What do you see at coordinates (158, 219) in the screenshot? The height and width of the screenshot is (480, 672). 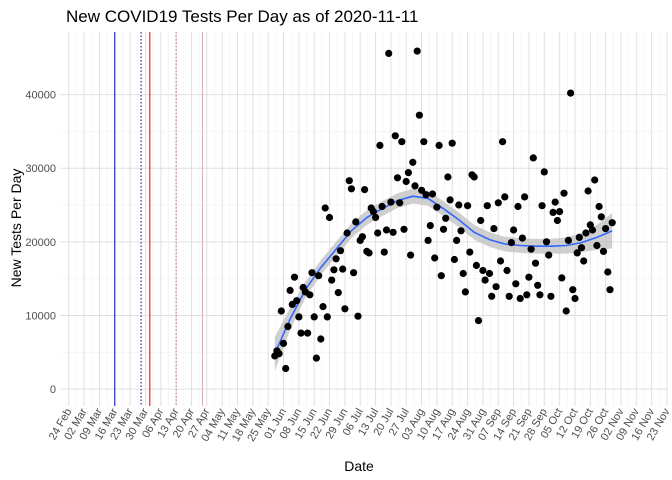 I see `reference-lines` at bounding box center [158, 219].